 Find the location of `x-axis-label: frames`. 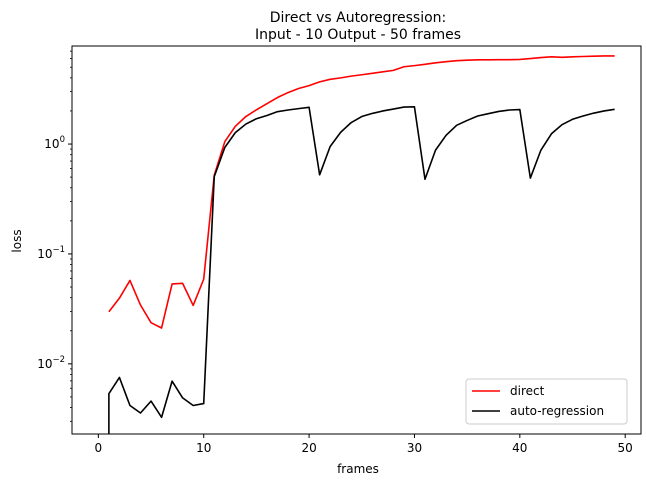

x-axis-label: frames is located at coordinates (358, 469).